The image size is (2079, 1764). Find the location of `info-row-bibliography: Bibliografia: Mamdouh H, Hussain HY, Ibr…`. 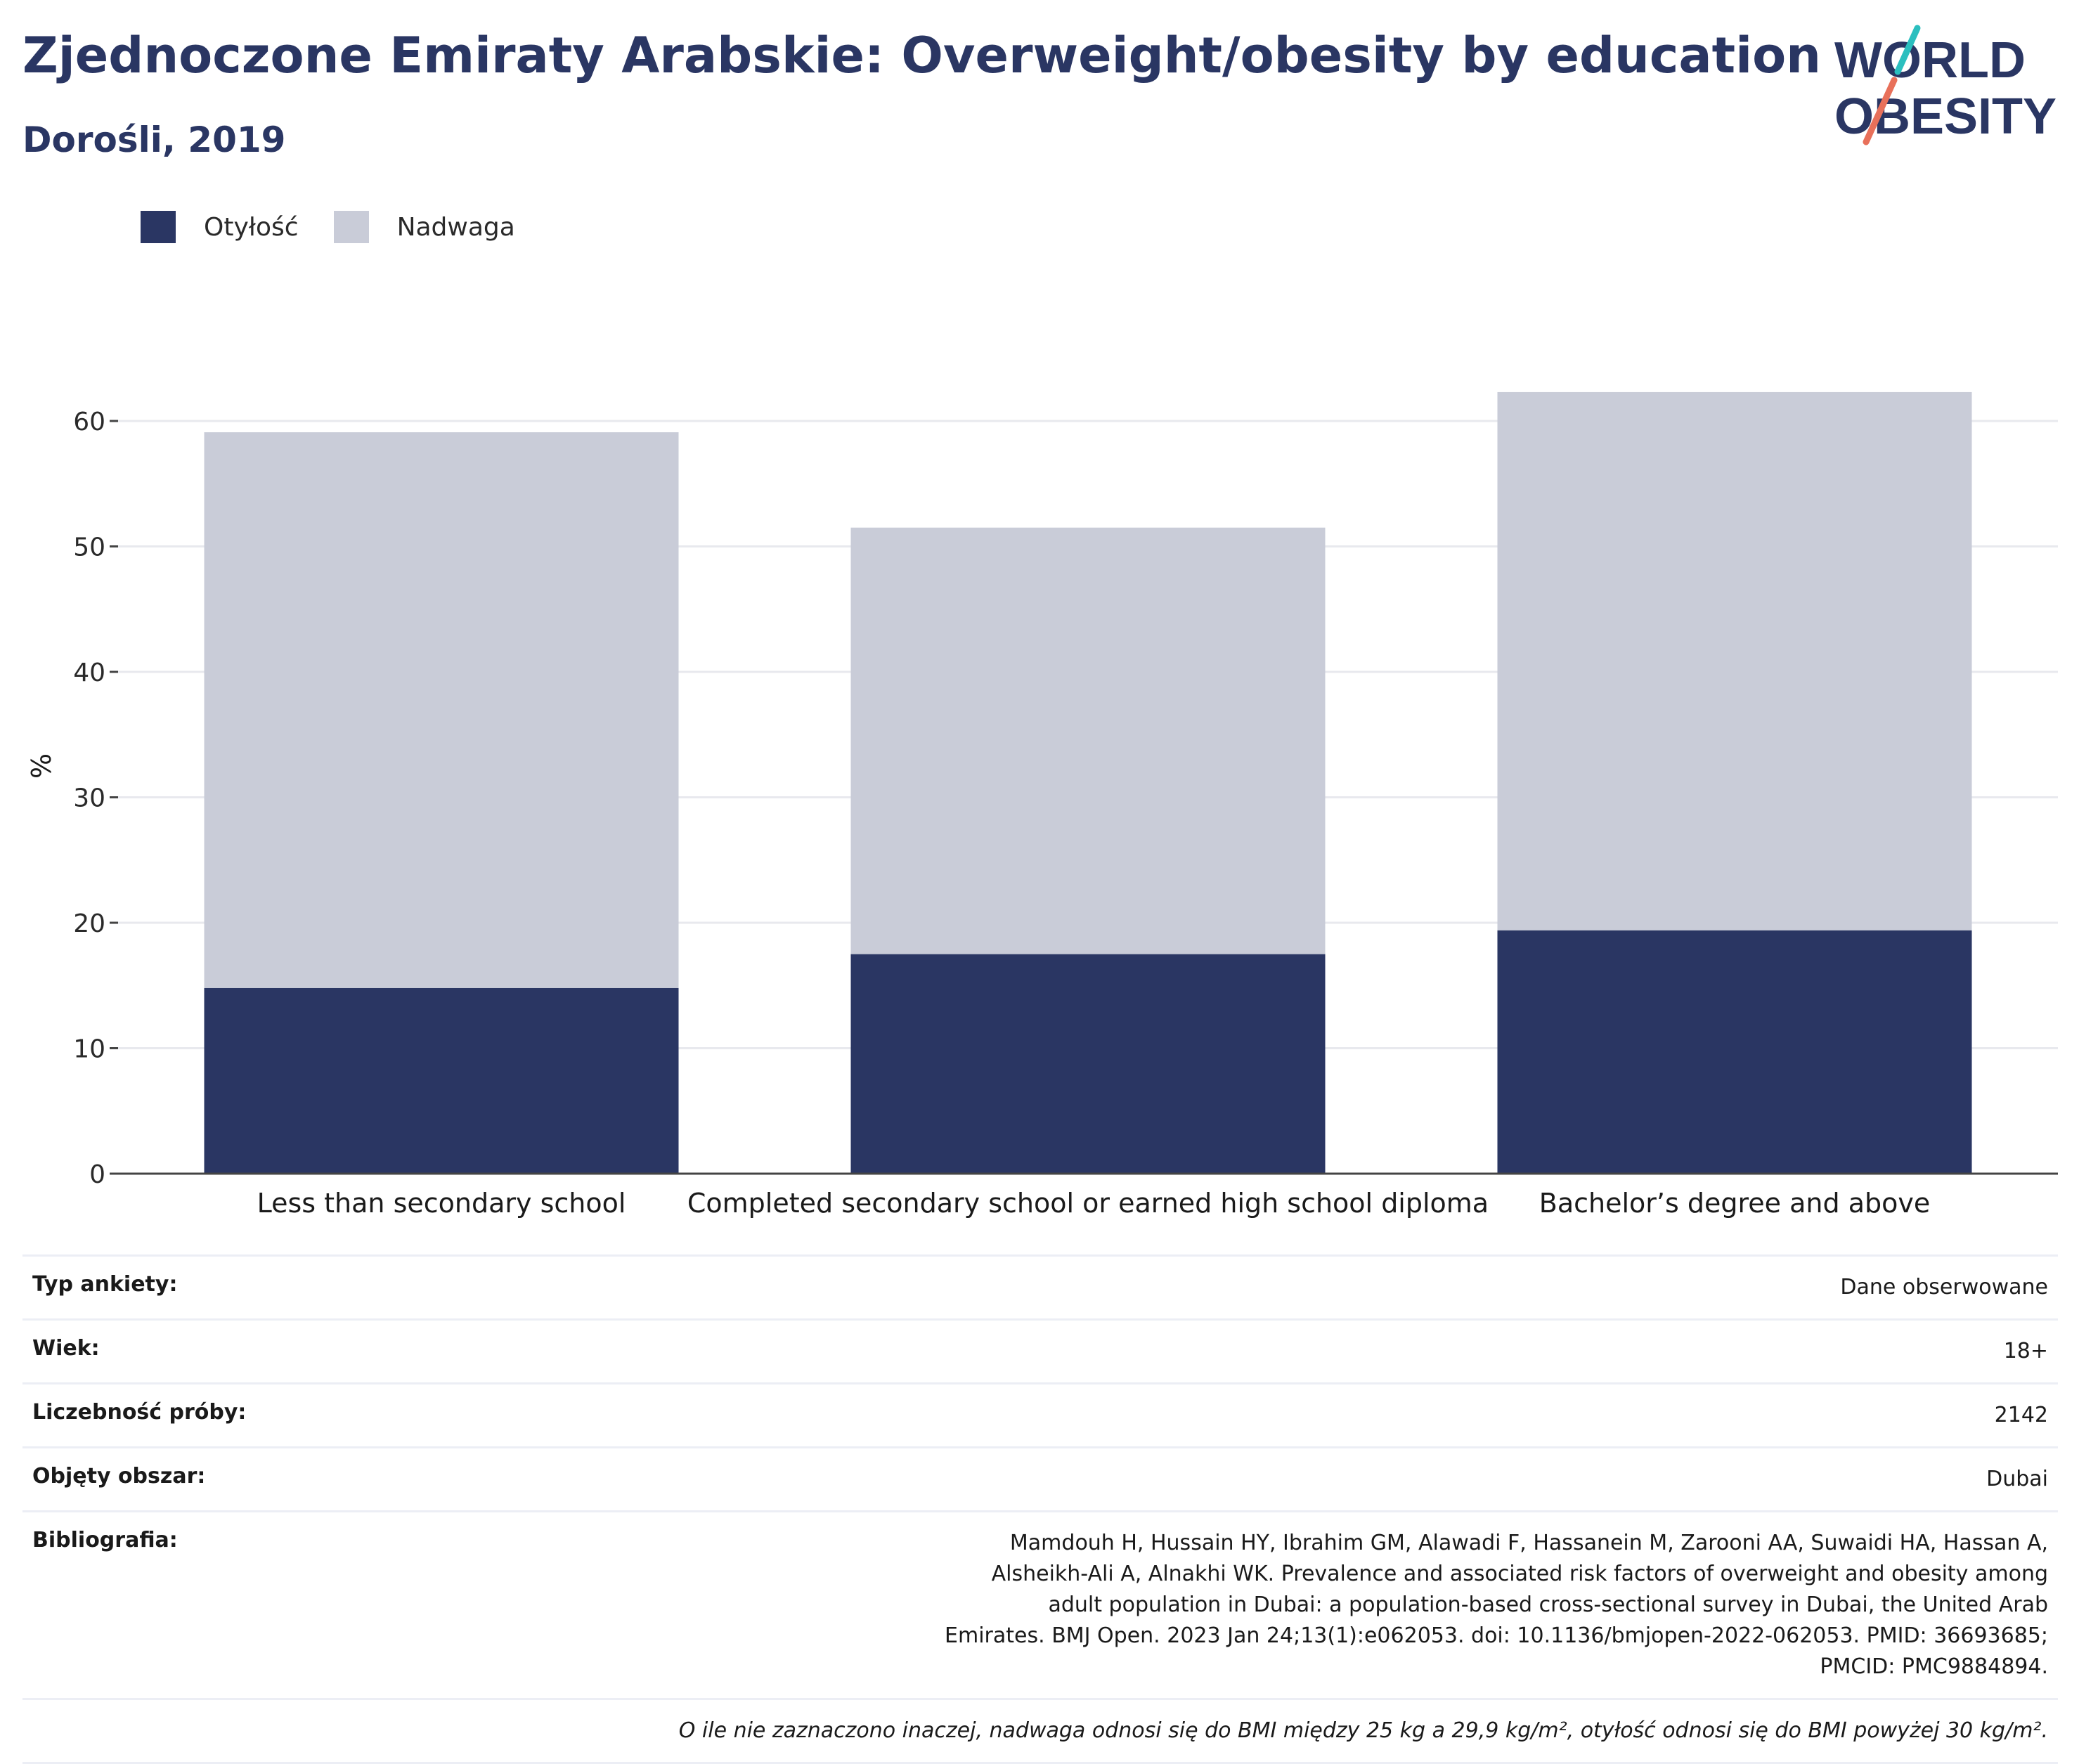

info-row-bibliography: Bibliografia: Mamdouh H, Hussain HY, Ibr… is located at coordinates (1040, 1604).